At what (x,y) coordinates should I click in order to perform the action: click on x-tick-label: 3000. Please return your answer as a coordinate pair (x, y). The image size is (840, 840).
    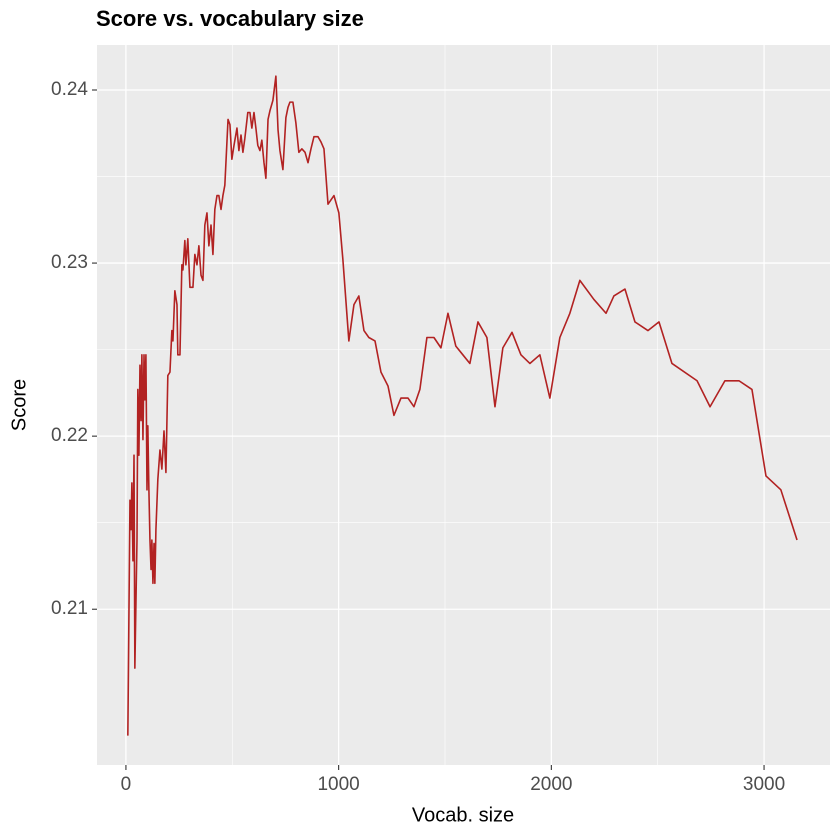
    Looking at the image, I should click on (764, 784).